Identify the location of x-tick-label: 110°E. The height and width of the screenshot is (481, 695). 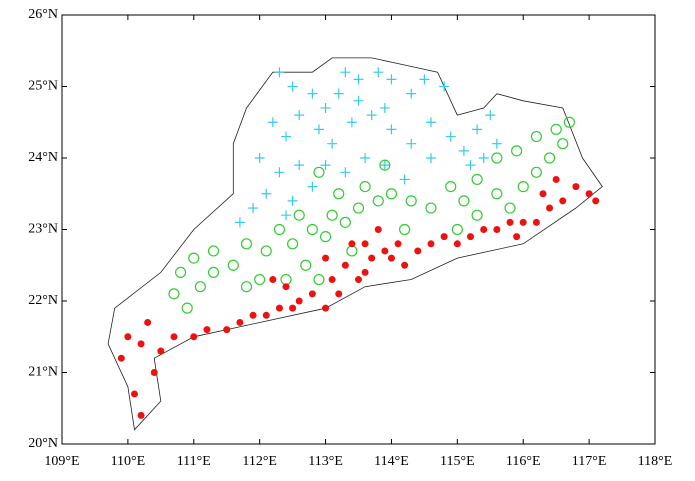
(128, 461).